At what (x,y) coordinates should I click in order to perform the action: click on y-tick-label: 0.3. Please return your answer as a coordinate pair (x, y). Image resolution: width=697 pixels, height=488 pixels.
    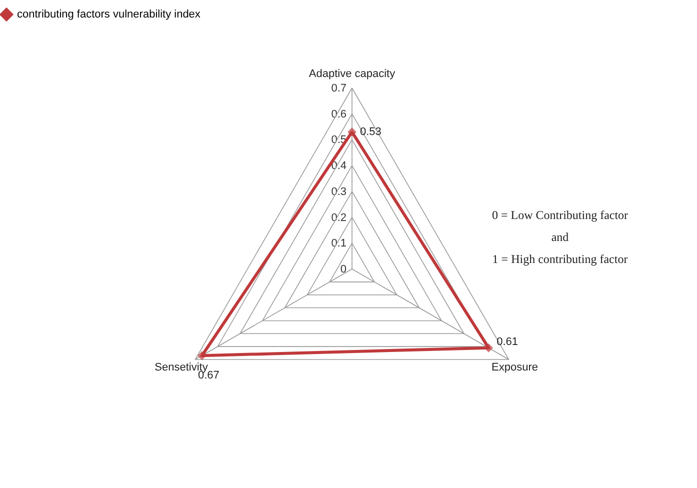
    Looking at the image, I should click on (338, 192).